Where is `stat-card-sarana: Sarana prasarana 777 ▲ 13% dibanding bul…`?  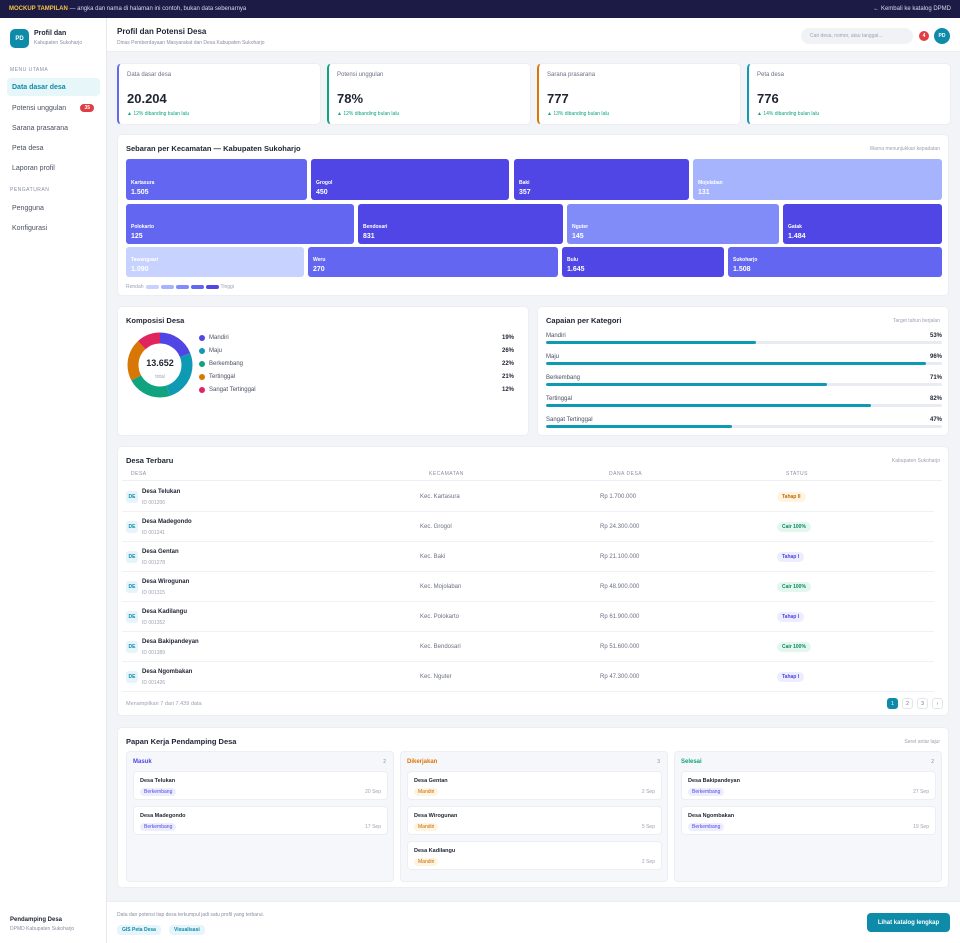 stat-card-sarana: Sarana prasarana 777 ▲ 13% dibanding bul… is located at coordinates (639, 94).